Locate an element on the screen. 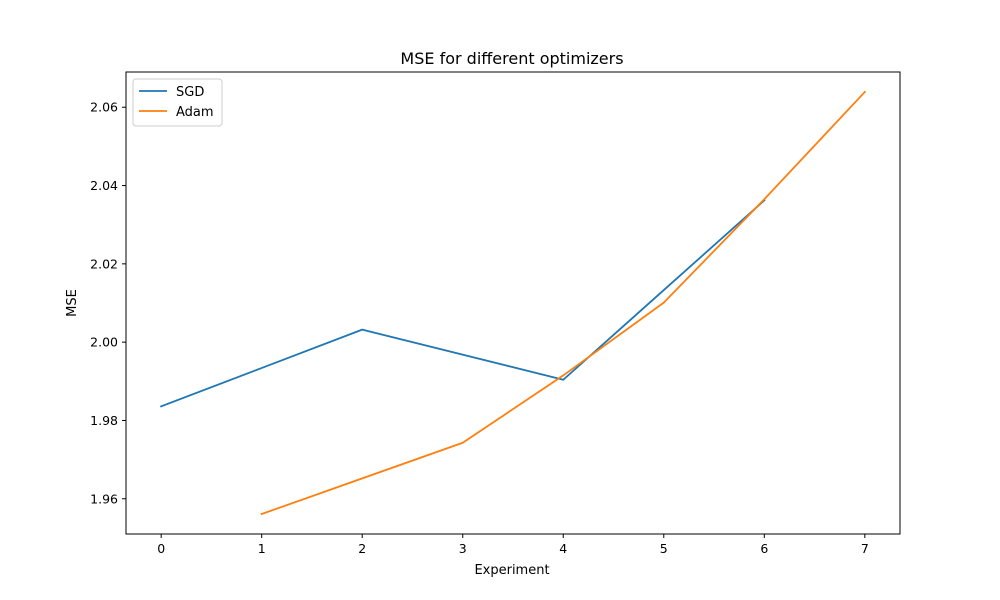 The width and height of the screenshot is (1000, 600). chart-title: MSE for different optimizers is located at coordinates (511, 58).